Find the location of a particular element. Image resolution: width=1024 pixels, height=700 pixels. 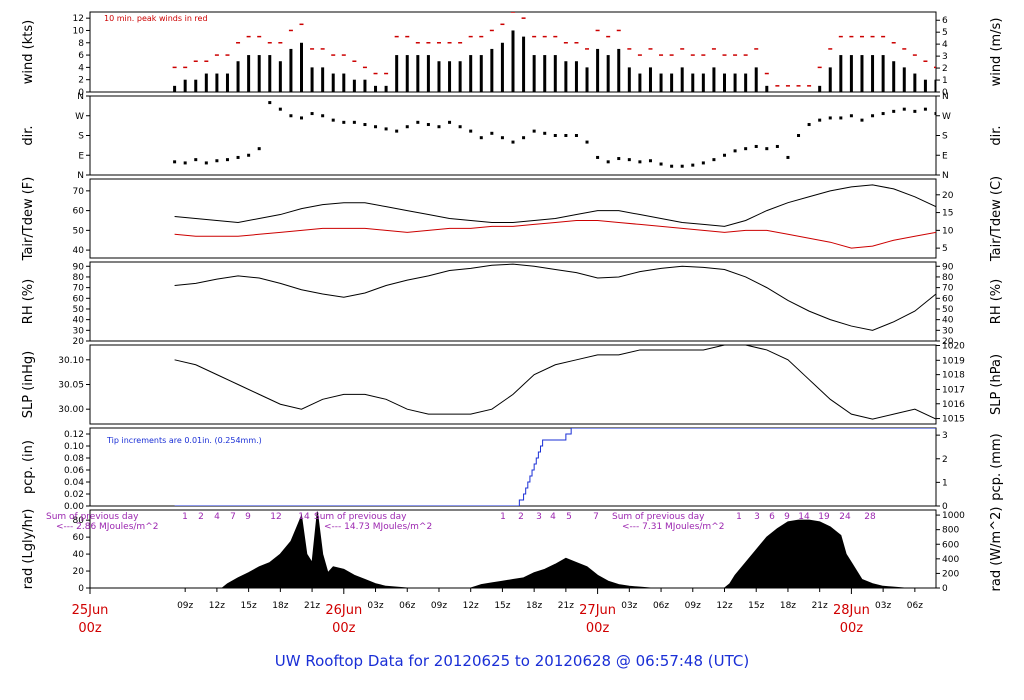

temp-right-tick-label: 20 is located at coordinates (948, 196).